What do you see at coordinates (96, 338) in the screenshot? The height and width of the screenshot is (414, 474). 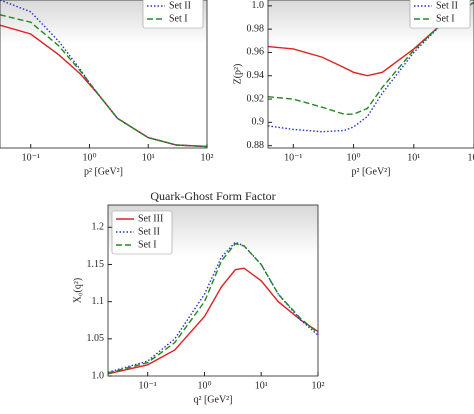 I see `y-tick-label: 1.05` at bounding box center [96, 338].